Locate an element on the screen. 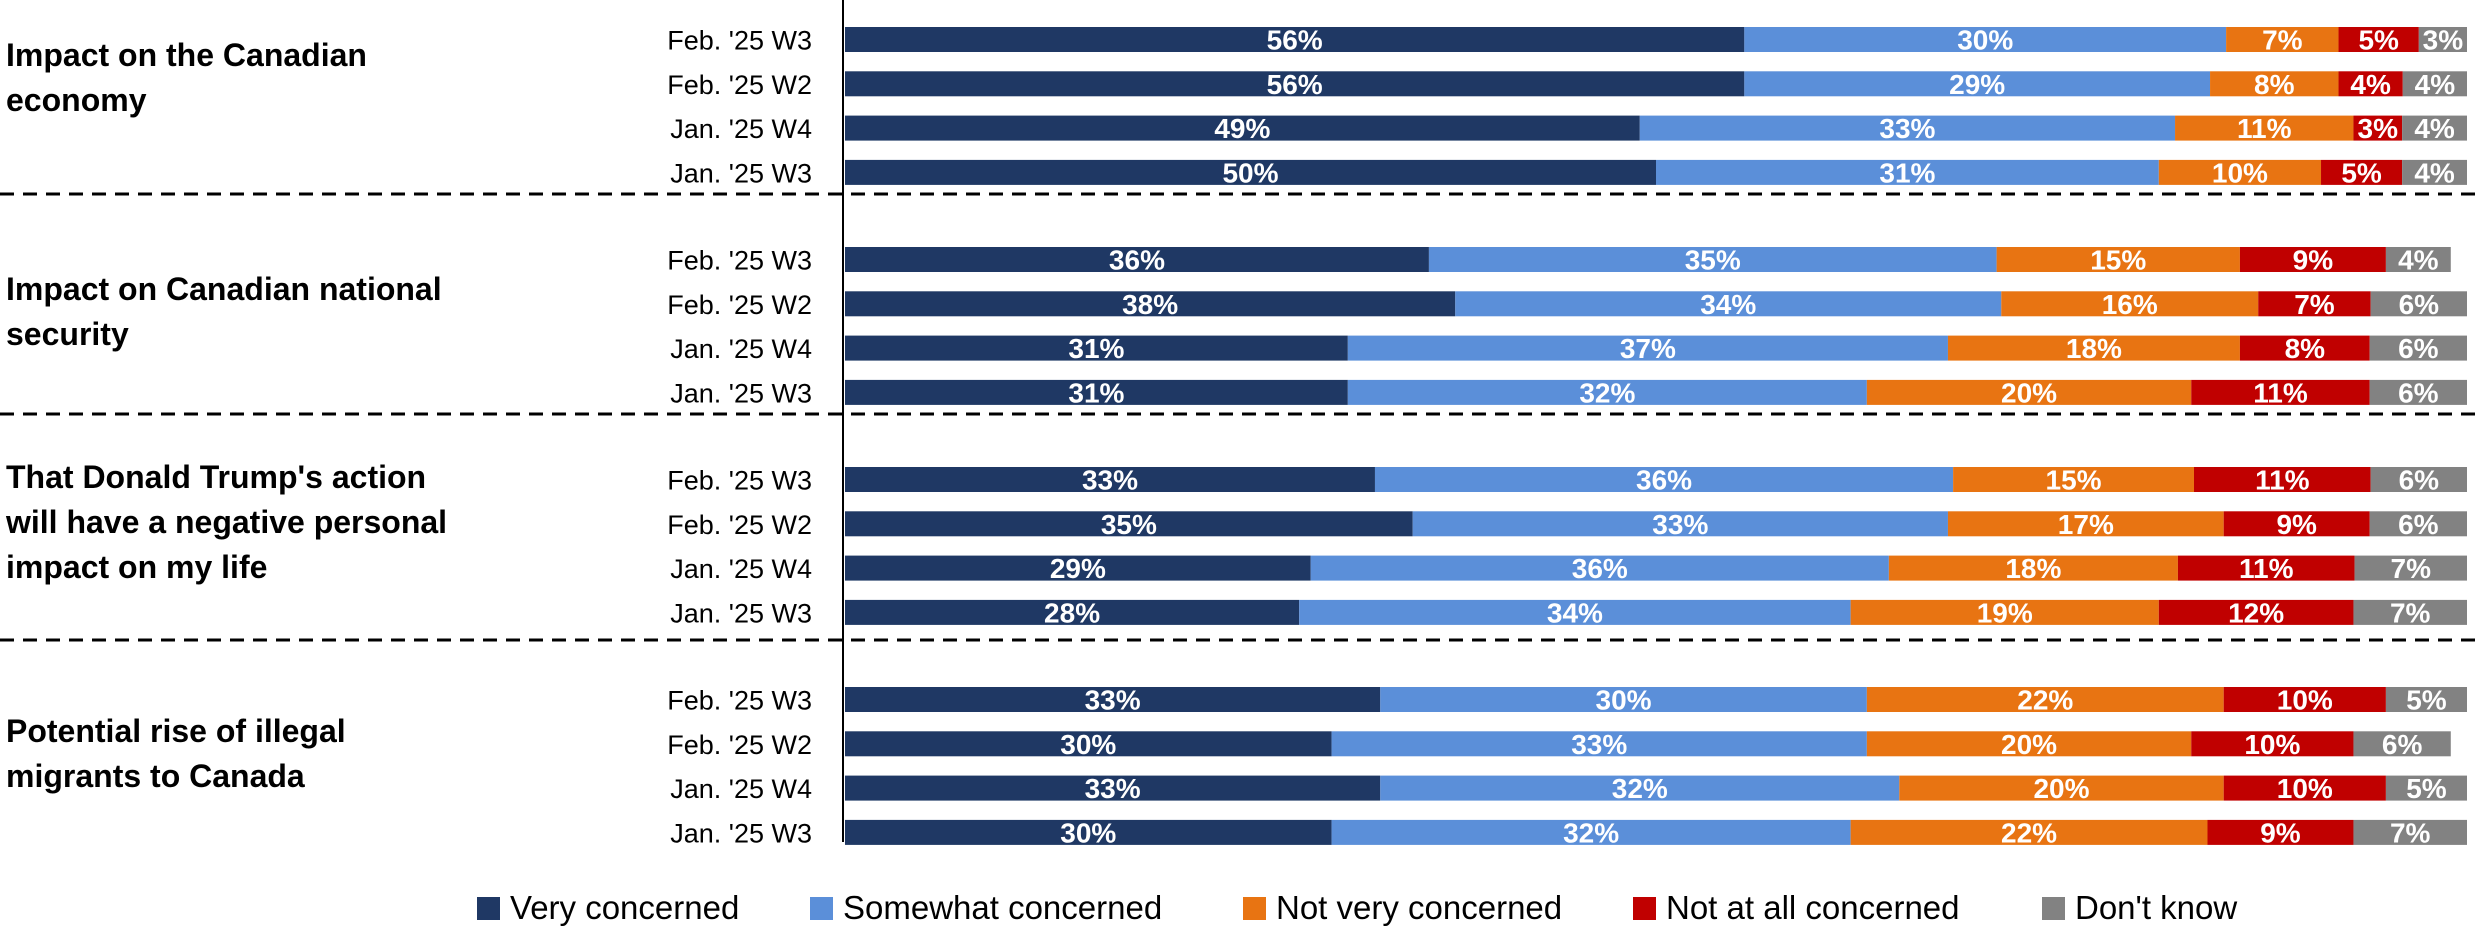  data-label: 10% is located at coordinates (2272, 744).